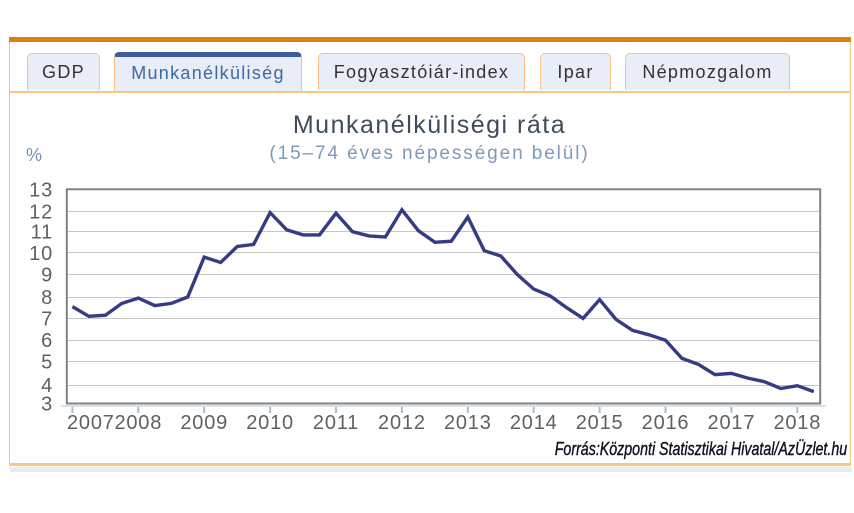 The width and height of the screenshot is (854, 513). What do you see at coordinates (47, 363) in the screenshot?
I see `svg-text: 5` at bounding box center [47, 363].